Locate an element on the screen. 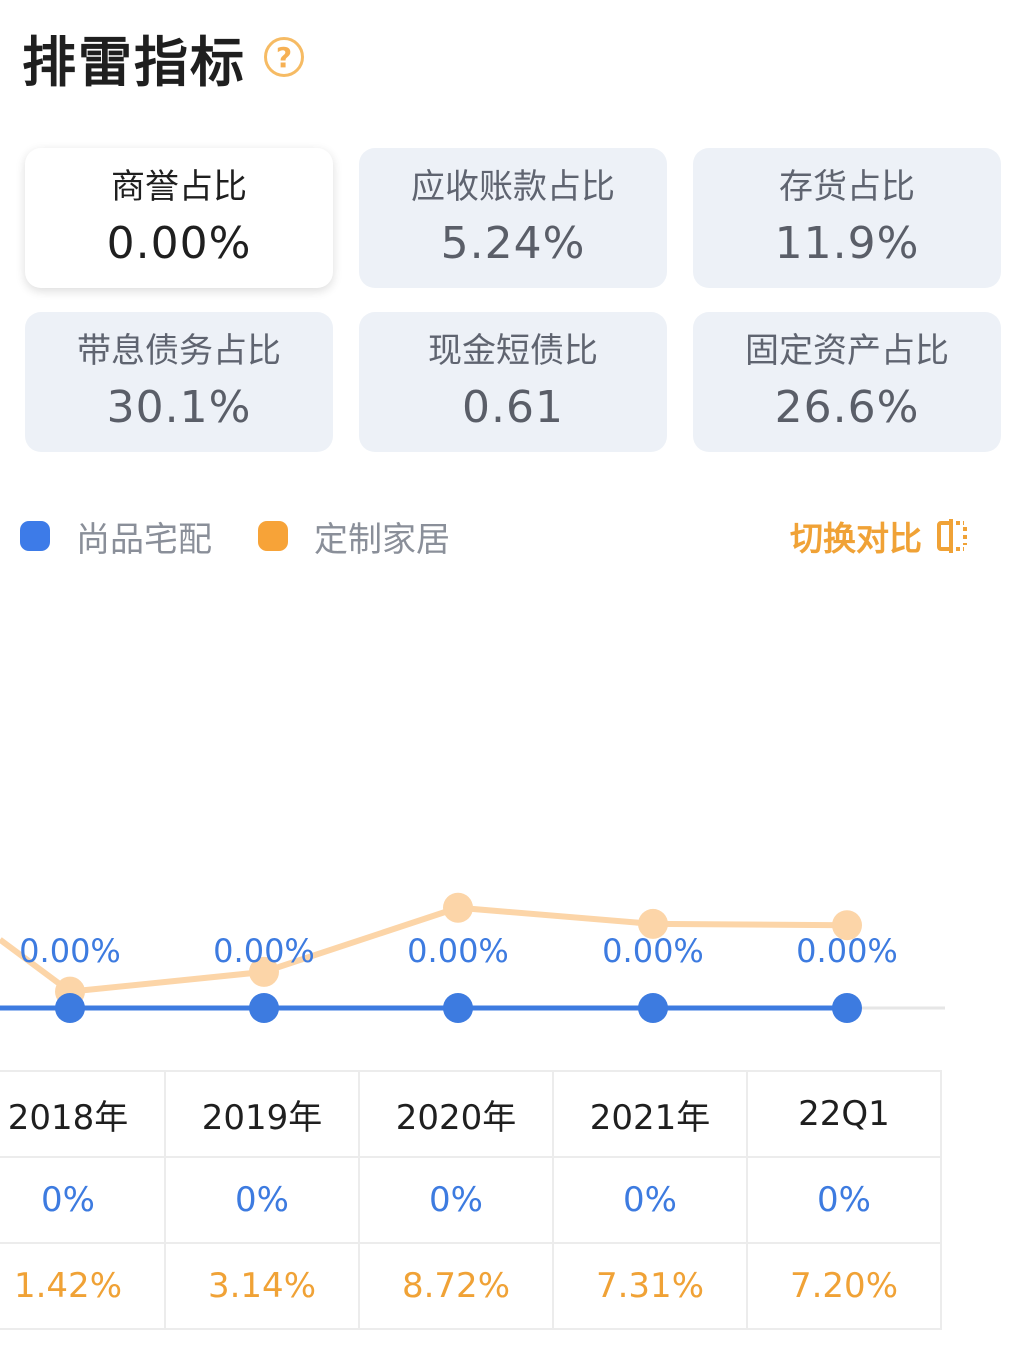  card-receivables-ratio: 应收账款占比 5.24% is located at coordinates (513, 218).